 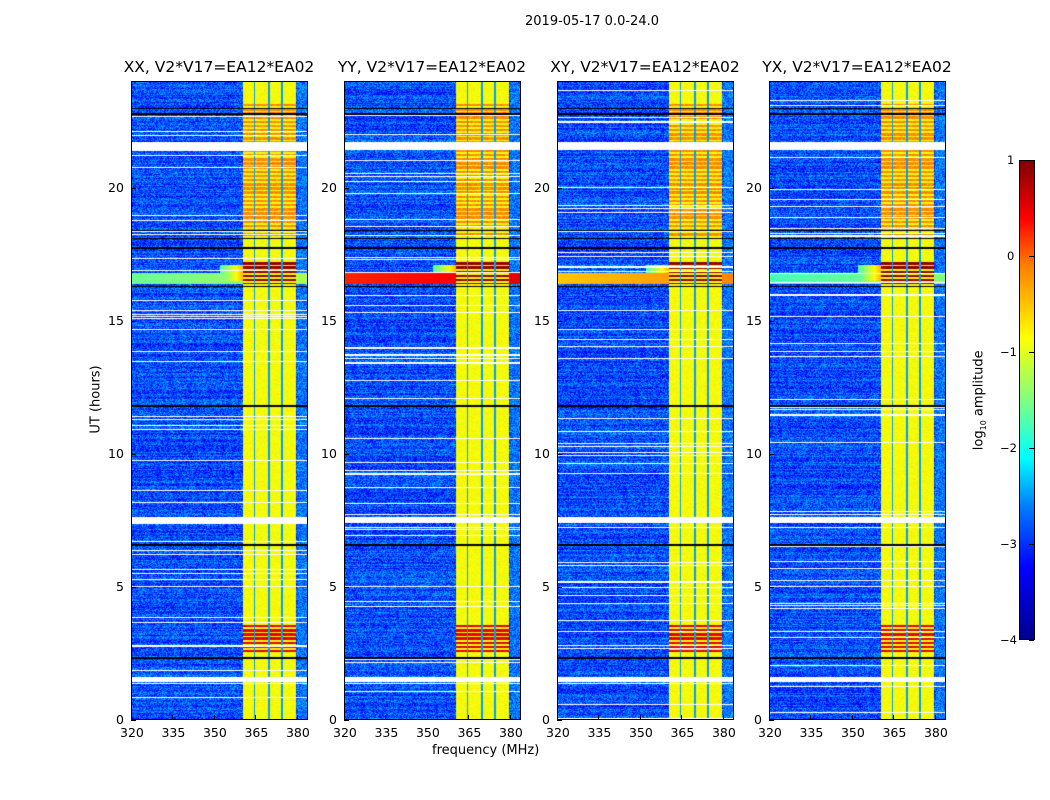 What do you see at coordinates (486, 750) in the screenshot?
I see `x-axis-label: frequency (MHz)` at bounding box center [486, 750].